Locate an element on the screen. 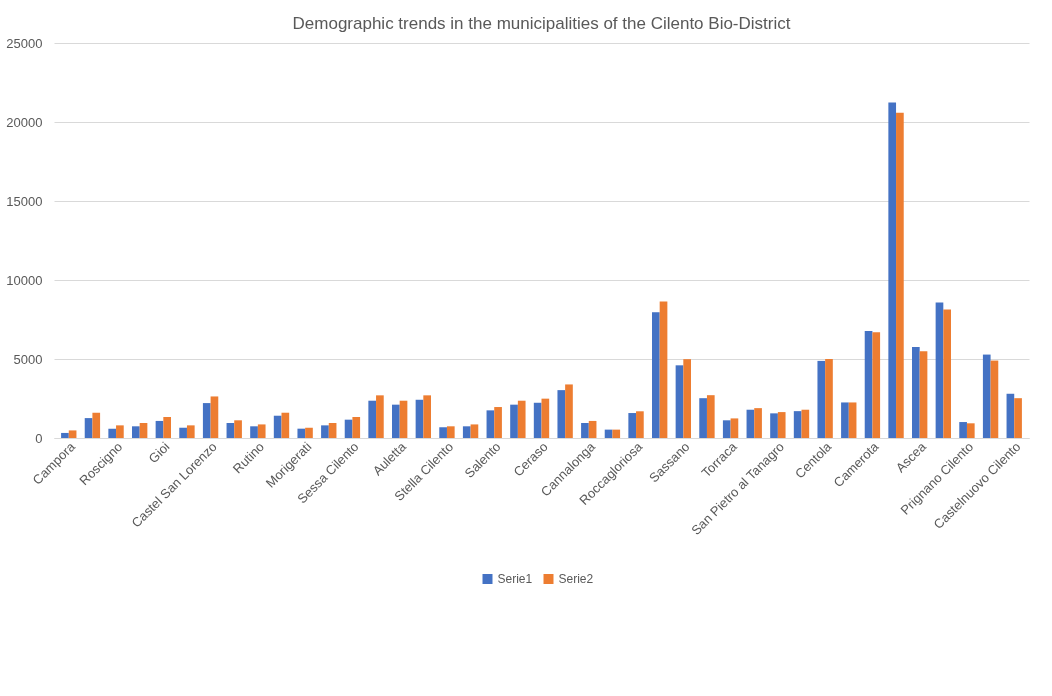  y-tick-label: 10000 is located at coordinates (24, 280).